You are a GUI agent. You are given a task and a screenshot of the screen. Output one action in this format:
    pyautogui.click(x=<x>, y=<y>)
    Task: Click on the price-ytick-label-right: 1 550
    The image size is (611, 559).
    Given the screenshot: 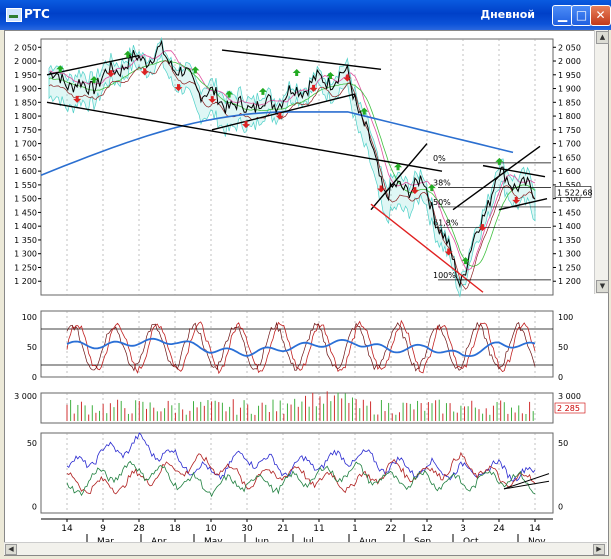 What is the action you would take?
    pyautogui.click(x=569, y=185)
    